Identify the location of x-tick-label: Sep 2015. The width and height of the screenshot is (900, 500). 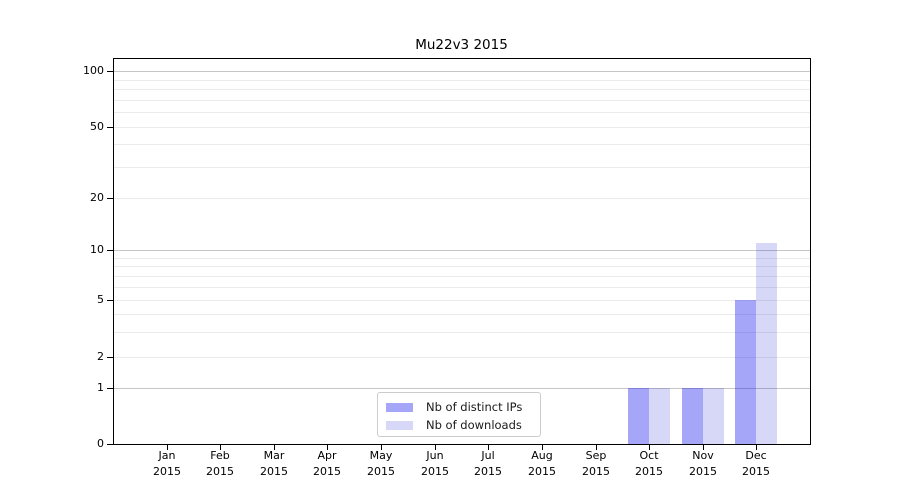
(596, 464).